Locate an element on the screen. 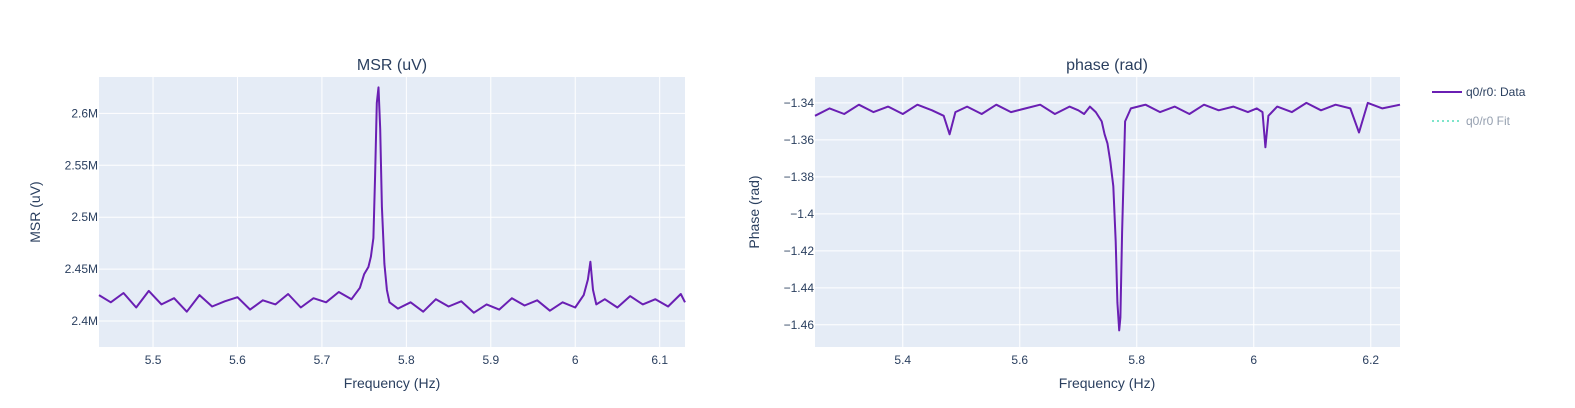 The image size is (1575, 408). msr-y-tick-label: 2.5M is located at coordinates (84, 217).